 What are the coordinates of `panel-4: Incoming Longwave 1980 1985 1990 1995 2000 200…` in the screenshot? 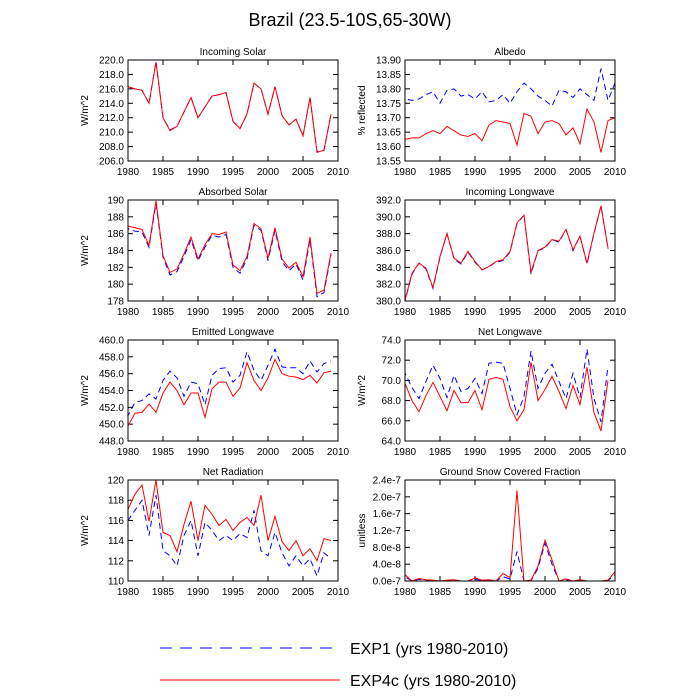 It's located at (501, 252).